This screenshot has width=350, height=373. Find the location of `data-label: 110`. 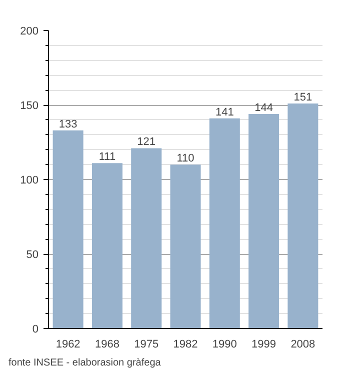

data-label: 110 is located at coordinates (185, 158).